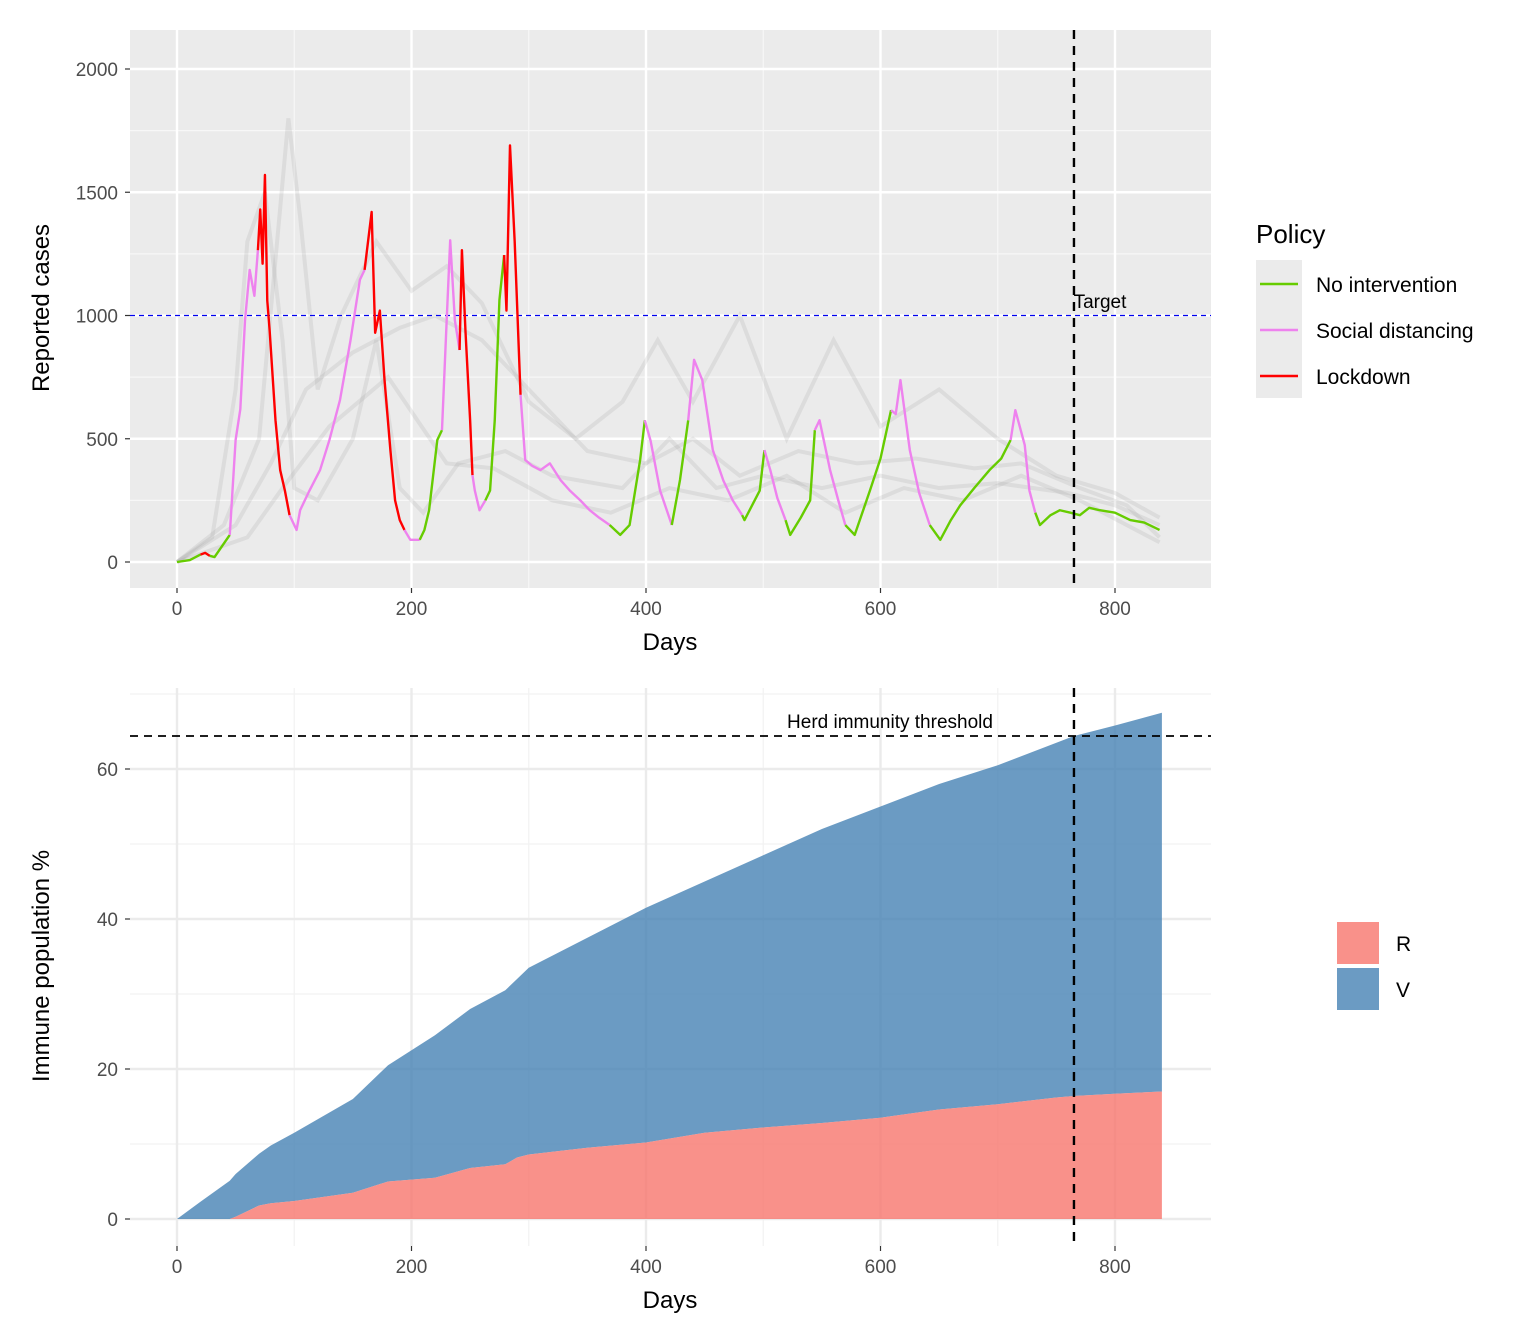  What do you see at coordinates (97, 70) in the screenshot?
I see `y-tick-label: 2000` at bounding box center [97, 70].